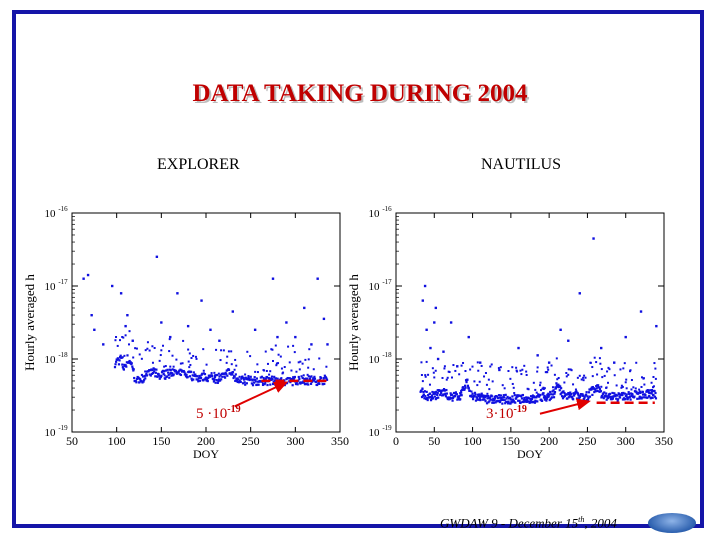 This screenshot has height=540, width=720. What do you see at coordinates (434, 441) in the screenshot?
I see `nautilus-xtick-label: 50` at bounding box center [434, 441].